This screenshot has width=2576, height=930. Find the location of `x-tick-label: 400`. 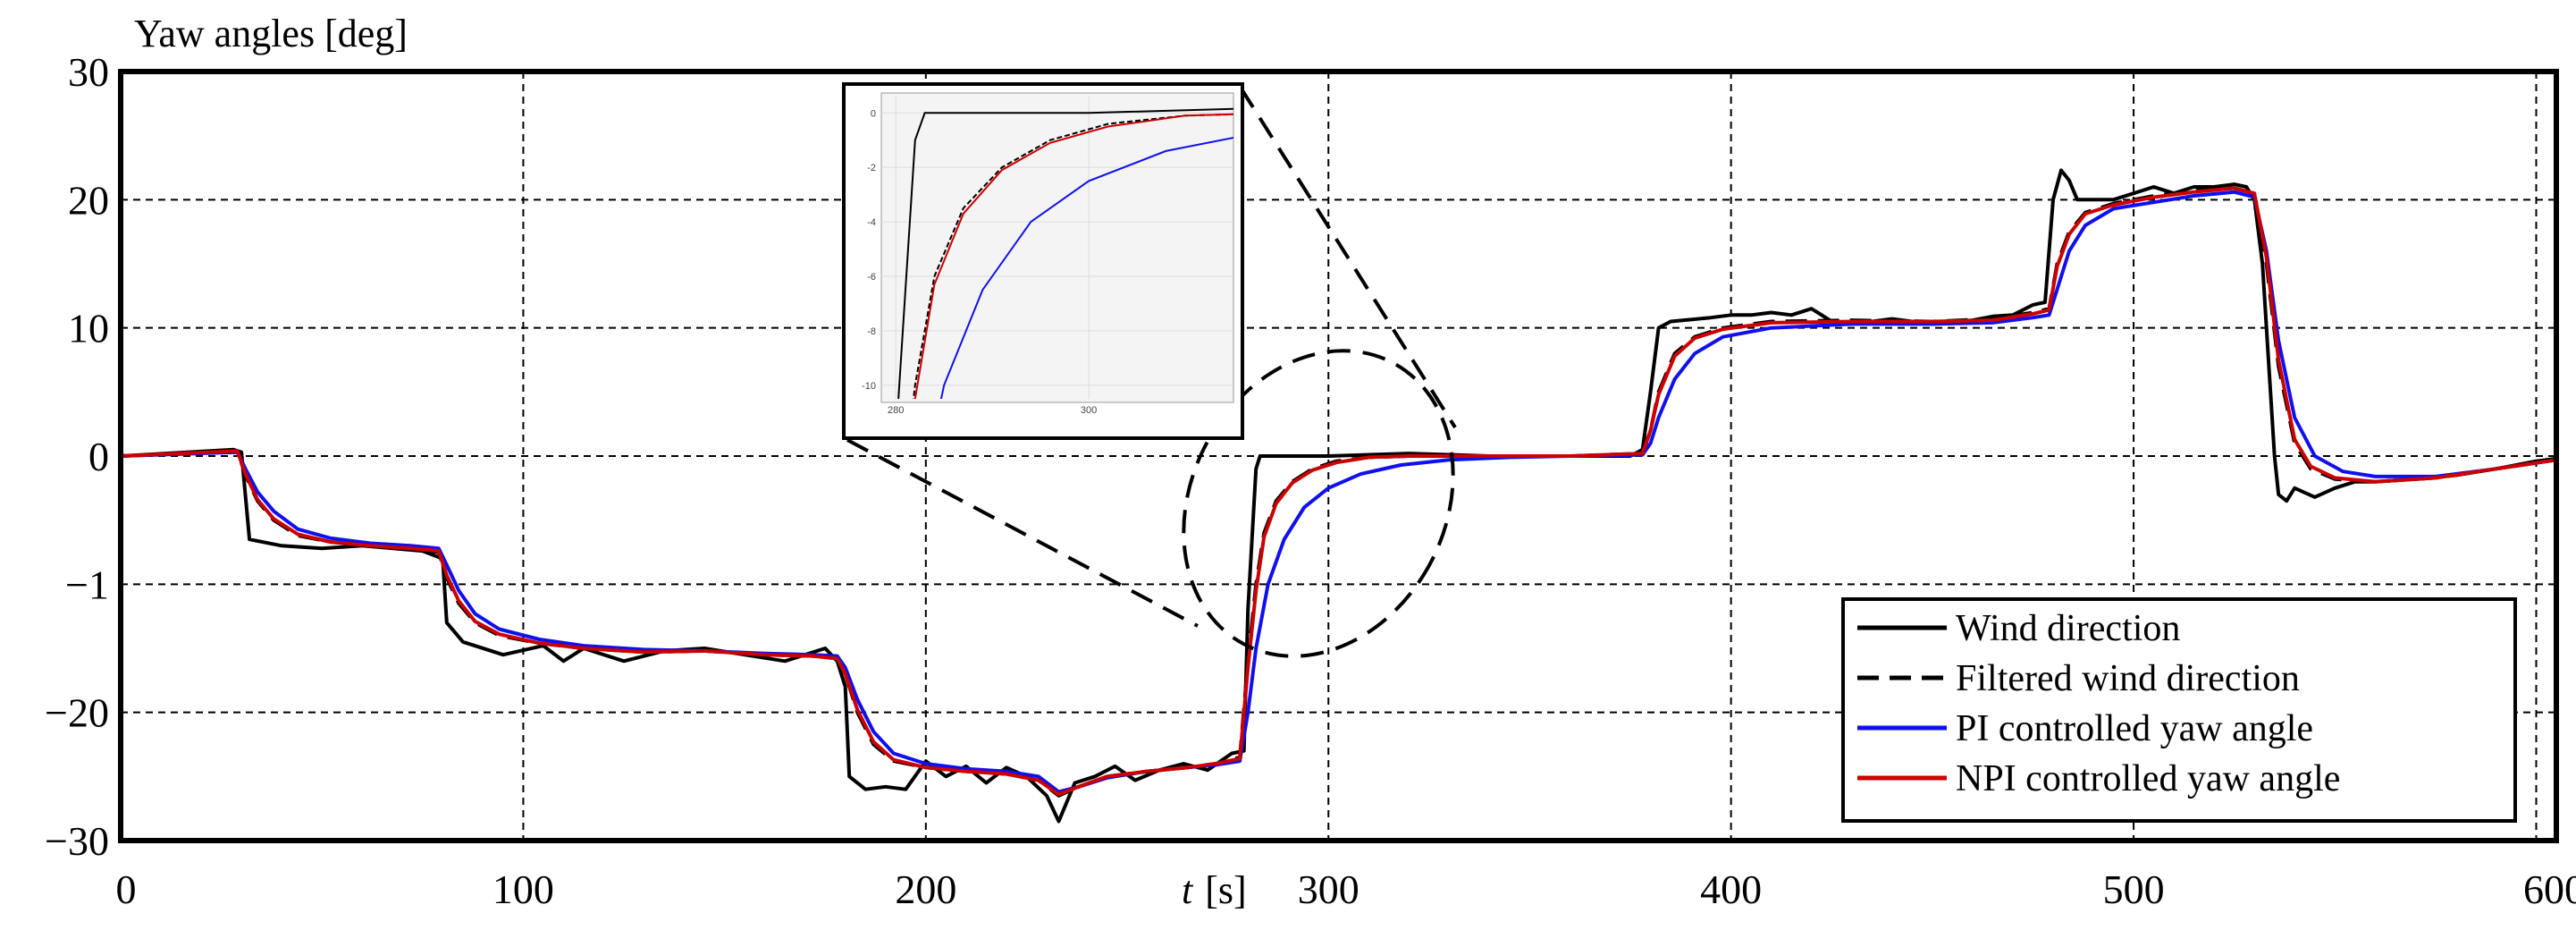

x-tick-label: 400 is located at coordinates (1731, 889).